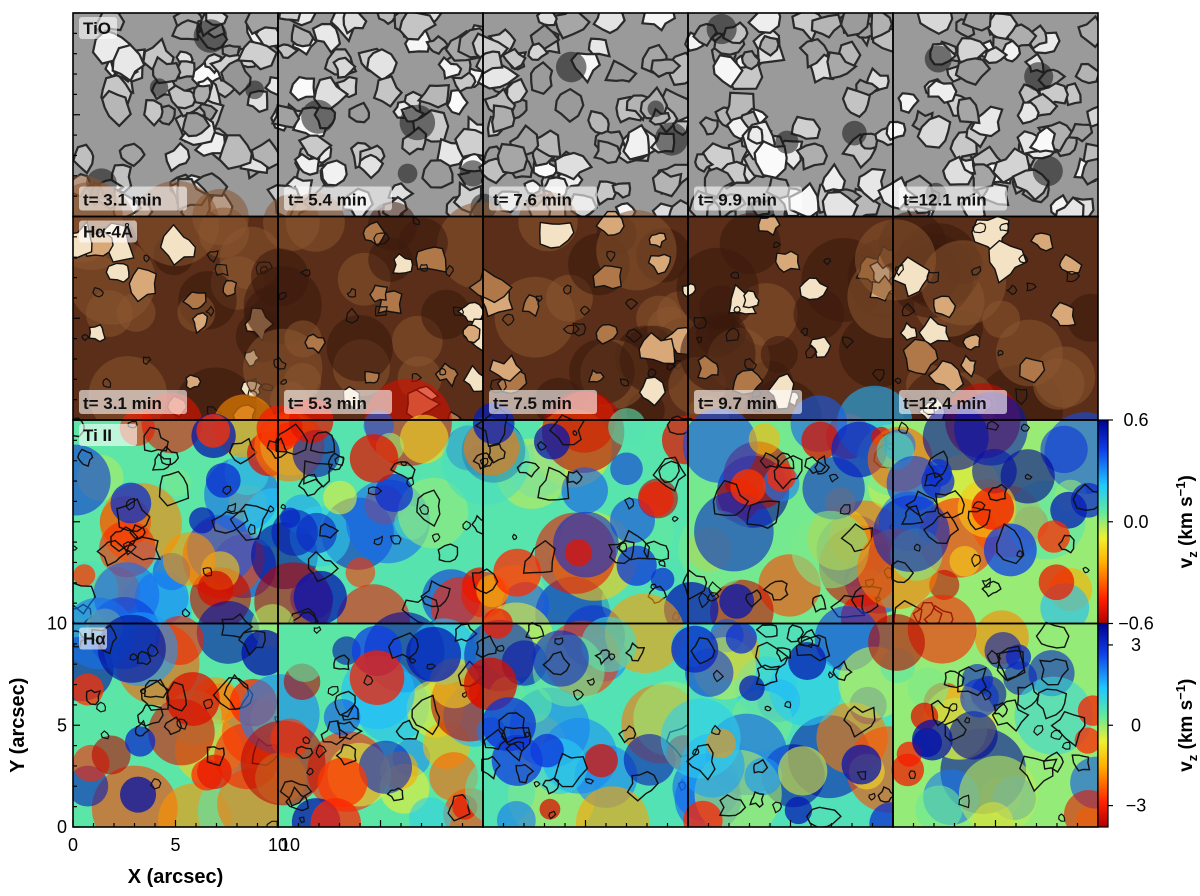 Image resolution: width=1200 pixels, height=896 pixels. I want to click on time-label: t=12.1 min, so click(953, 198).